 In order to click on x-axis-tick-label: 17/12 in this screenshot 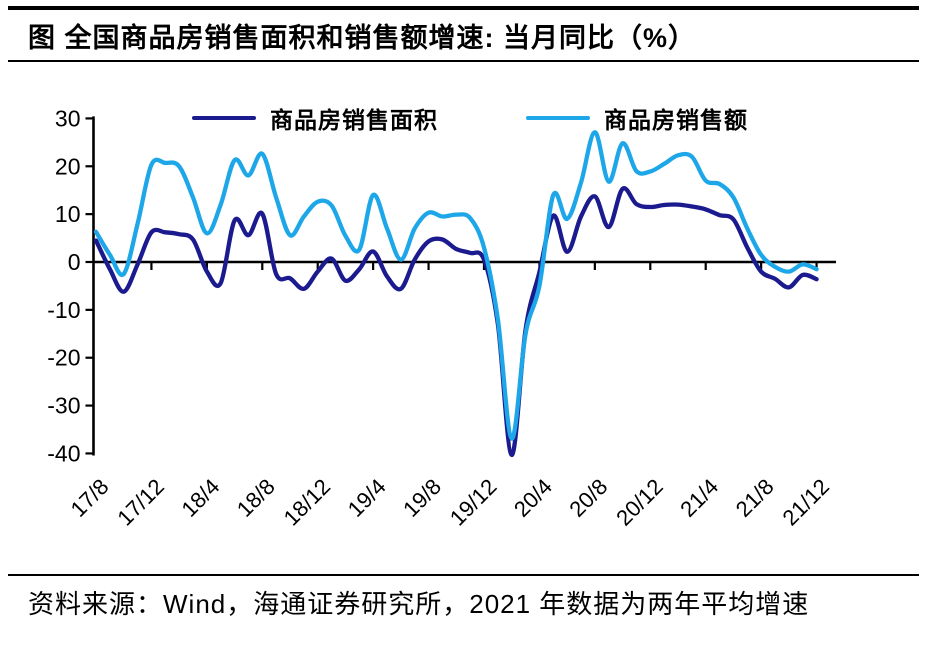, I will do `click(140, 502)`.